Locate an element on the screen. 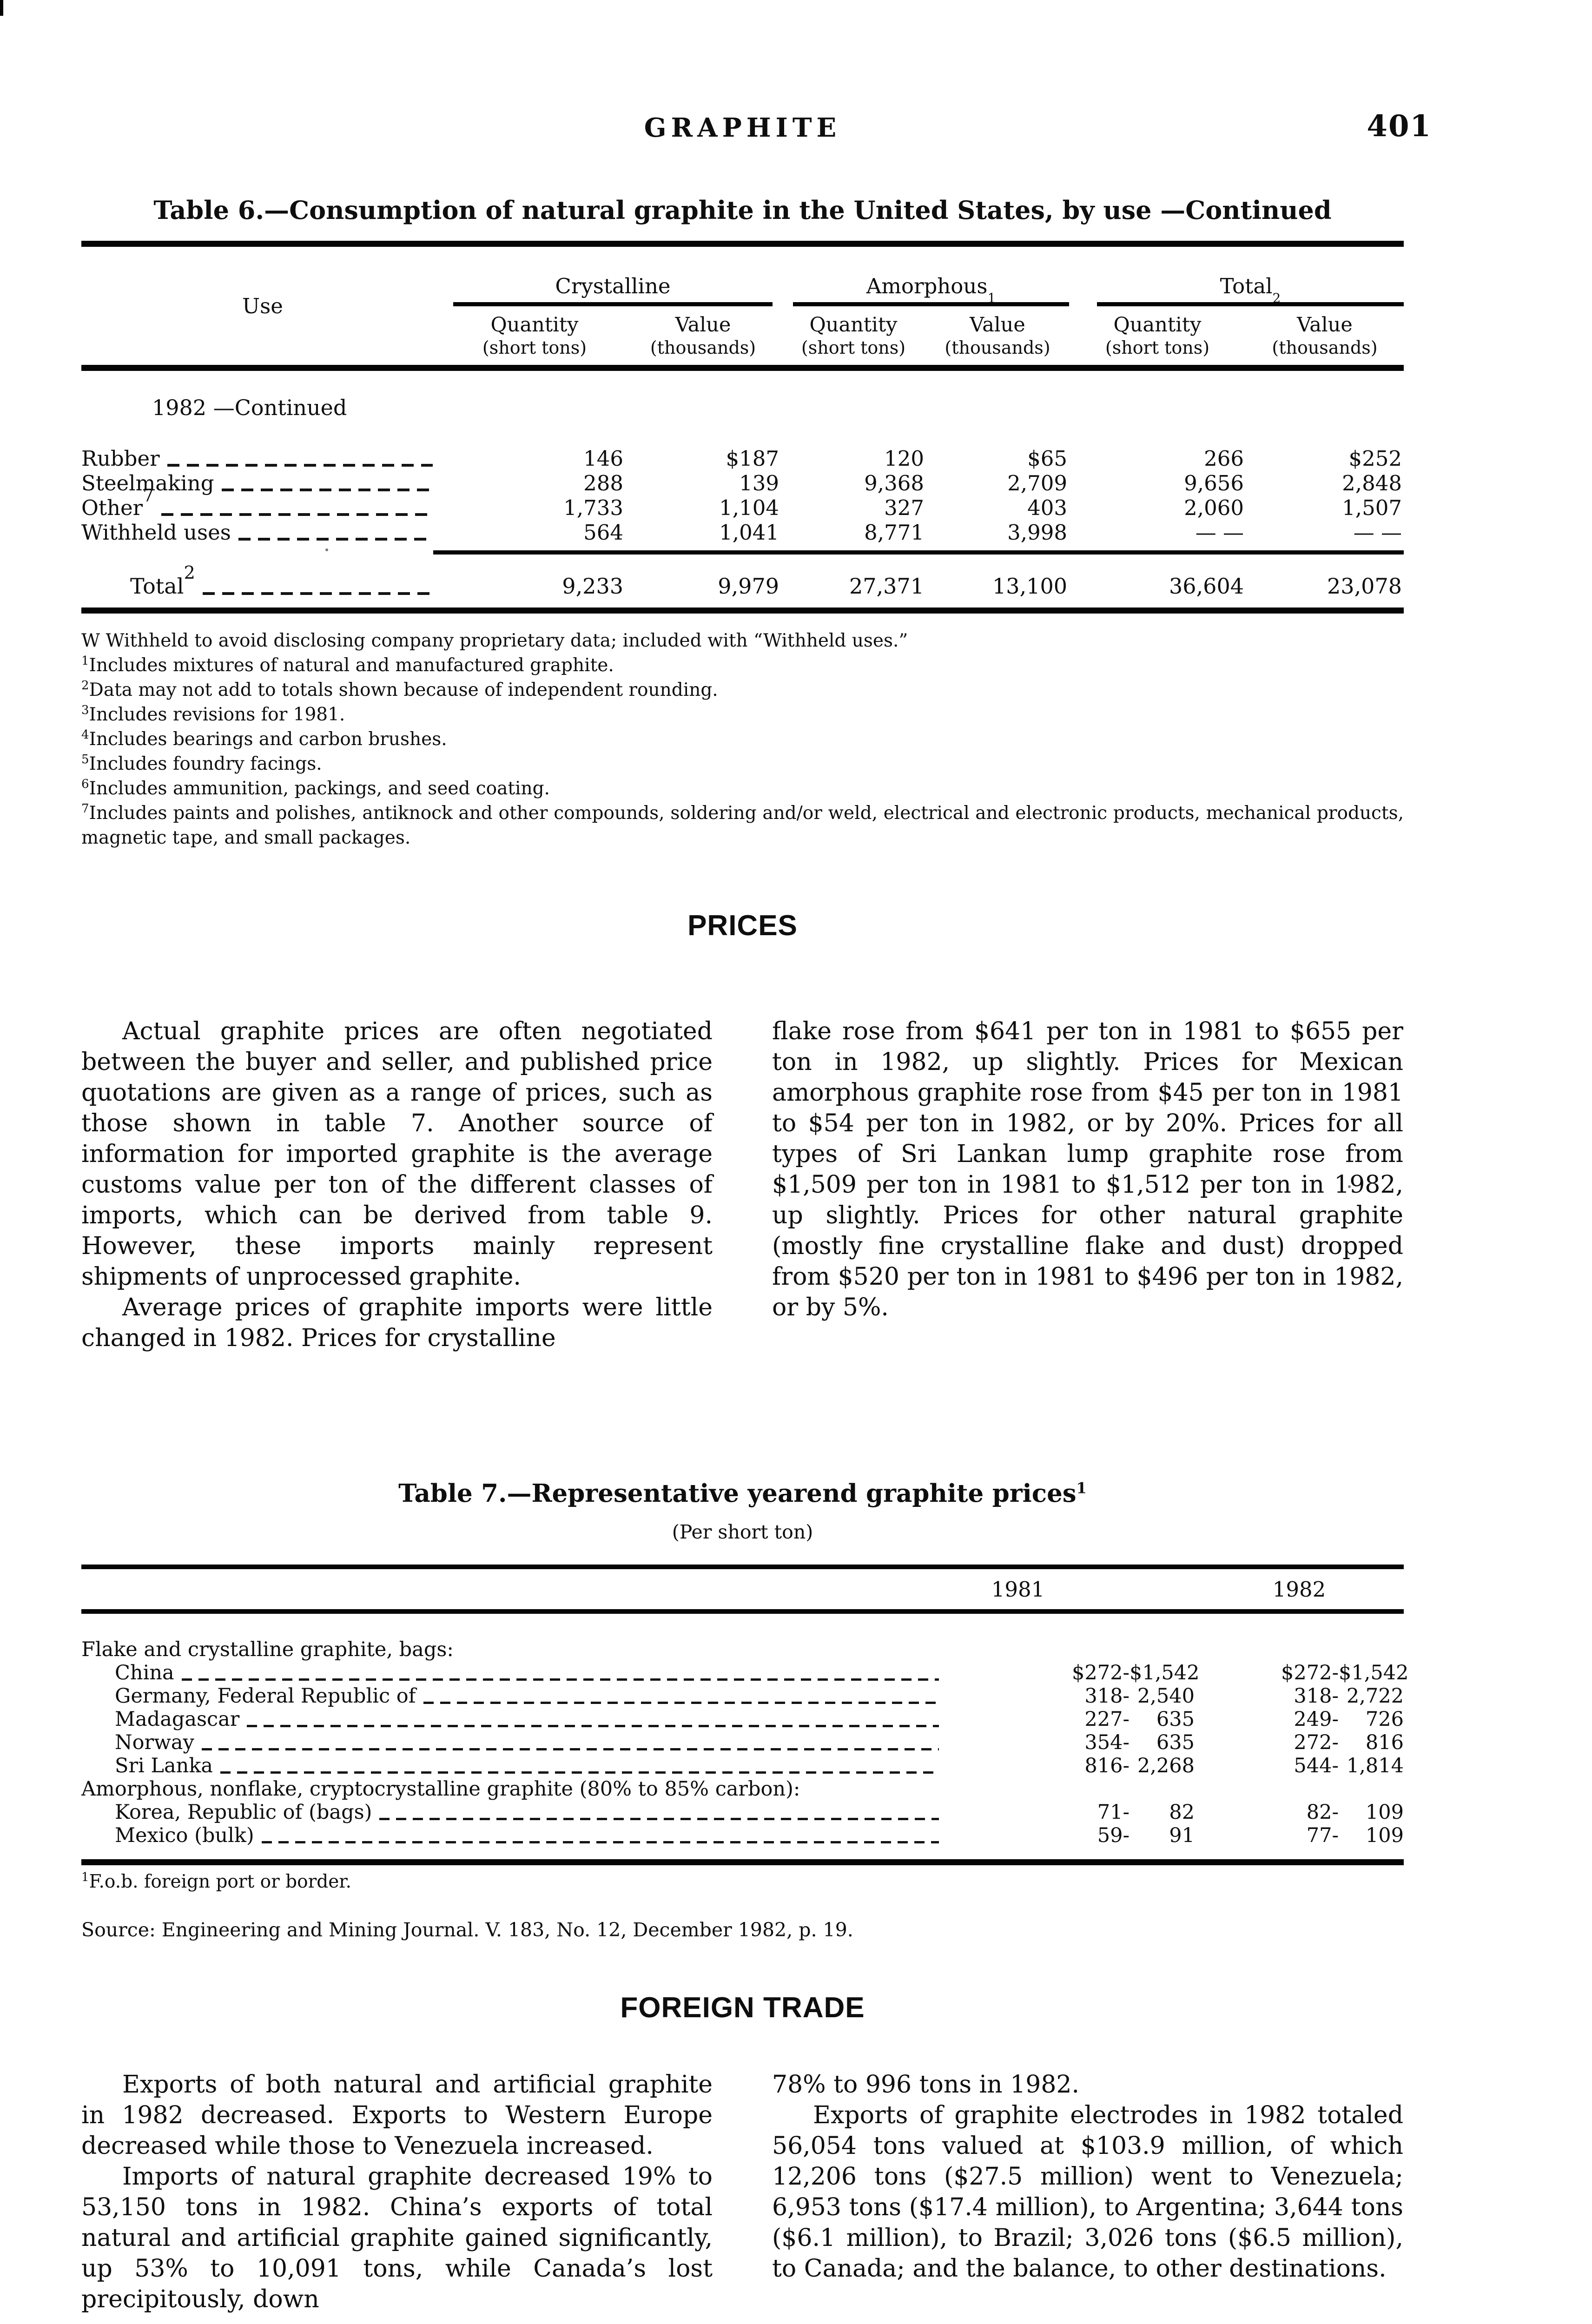  table6-group-amorphous: Amorphous 1 is located at coordinates (931, 276).